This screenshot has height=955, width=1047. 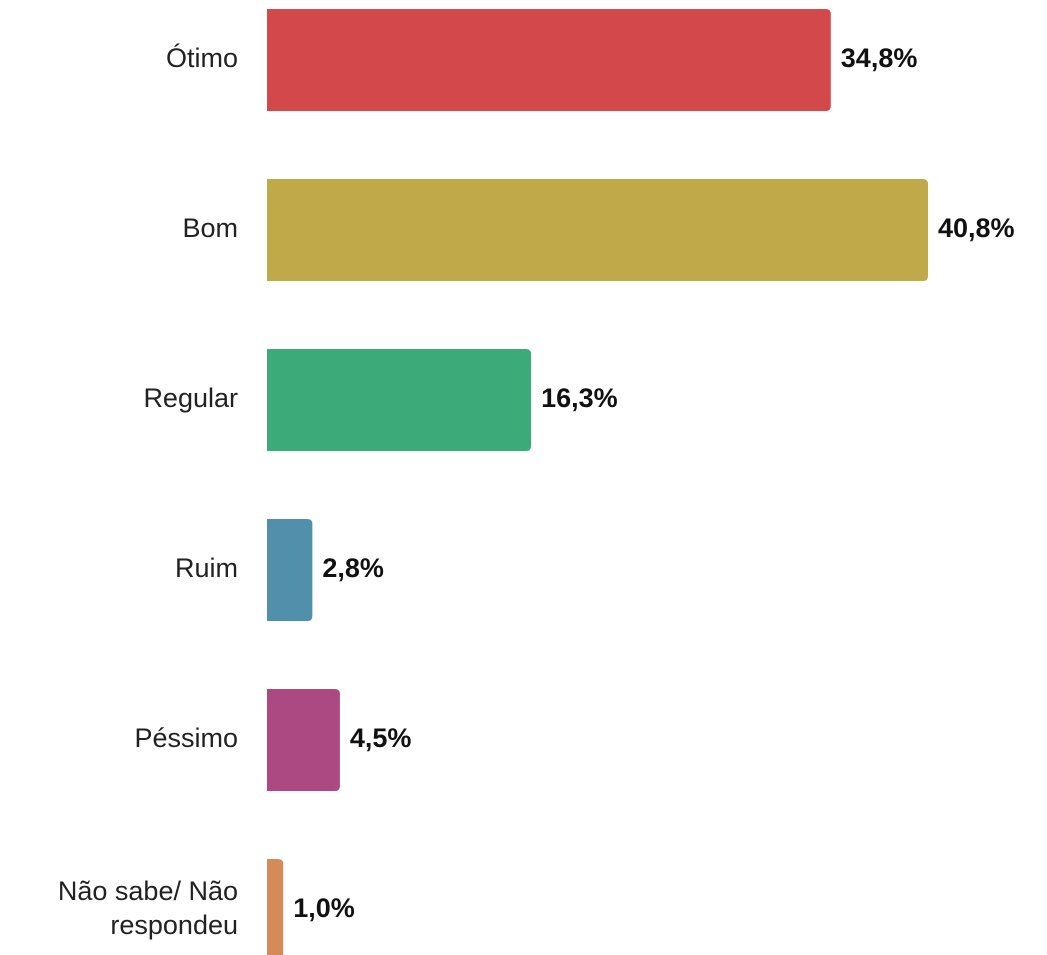 I want to click on bar-nao-sabe-nao-respondeu, so click(x=275, y=907).